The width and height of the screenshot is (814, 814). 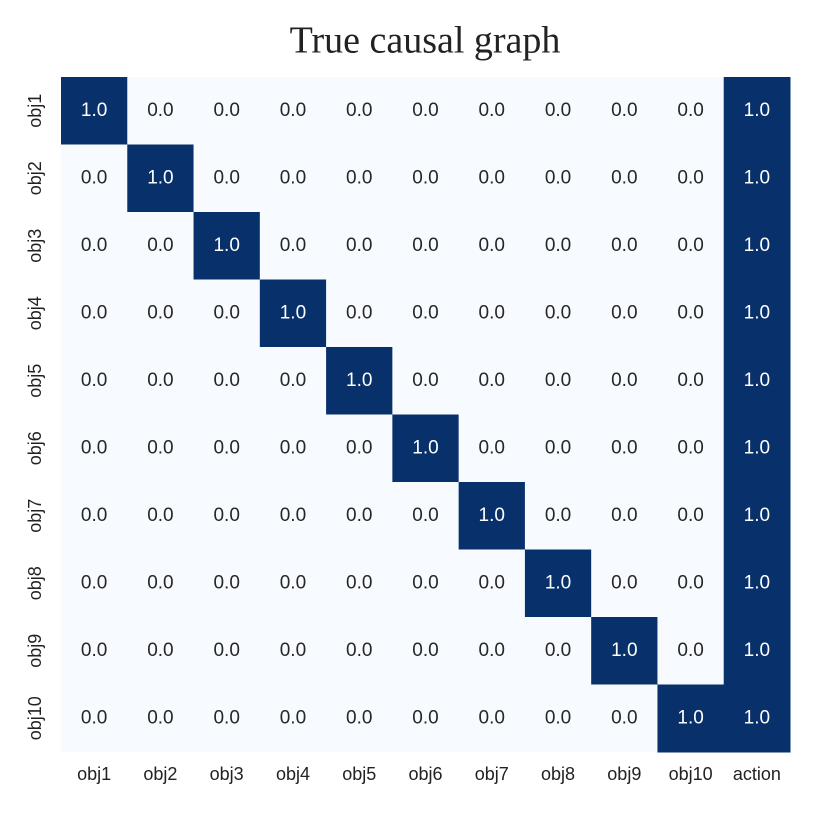 What do you see at coordinates (35, 178) in the screenshot?
I see `y-tick-label: obj2` at bounding box center [35, 178].